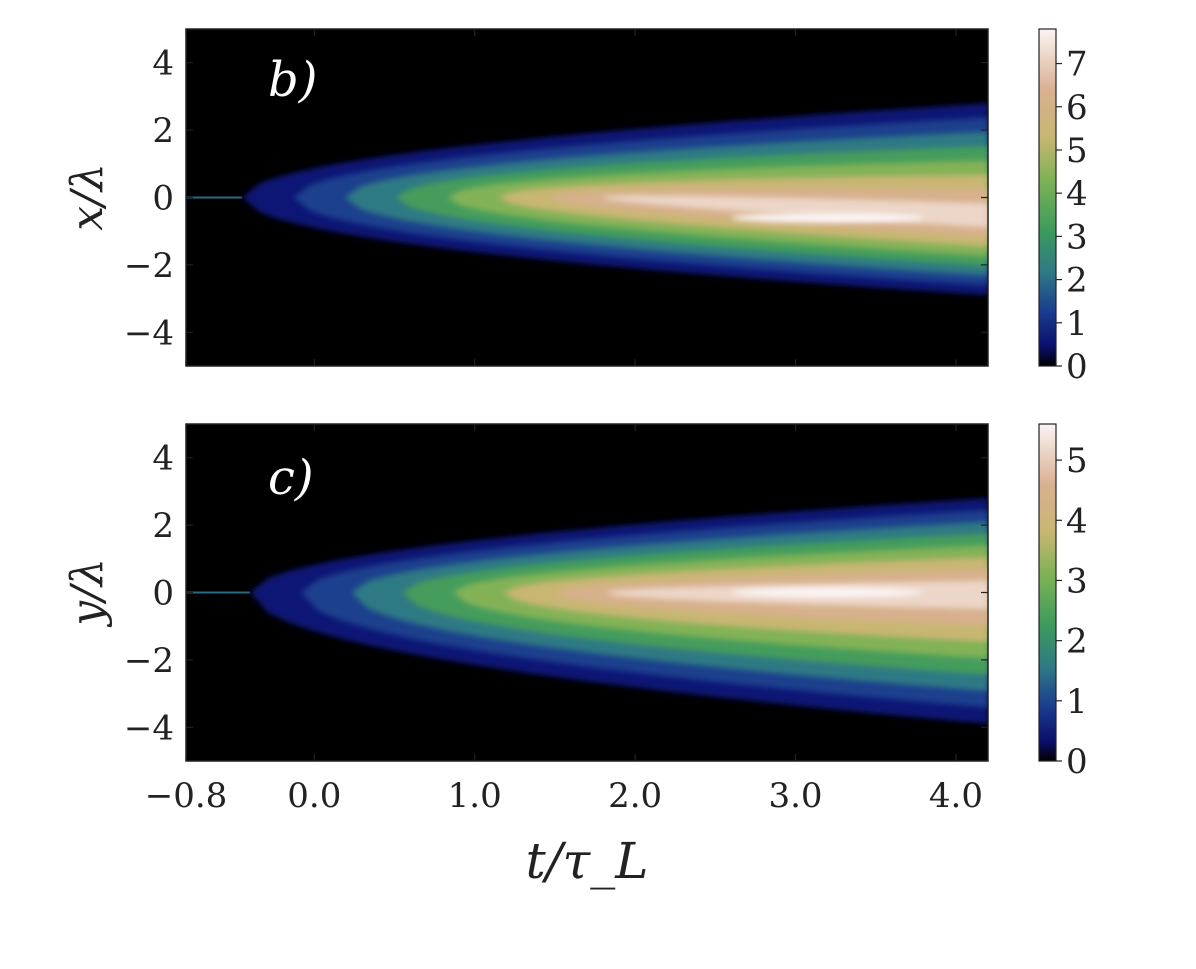 This screenshot has height=969, width=1196. Describe the element at coordinates (1072, 611) in the screenshot. I see `colorbar-ticks-c: 0 1 2 3 4 5` at that location.